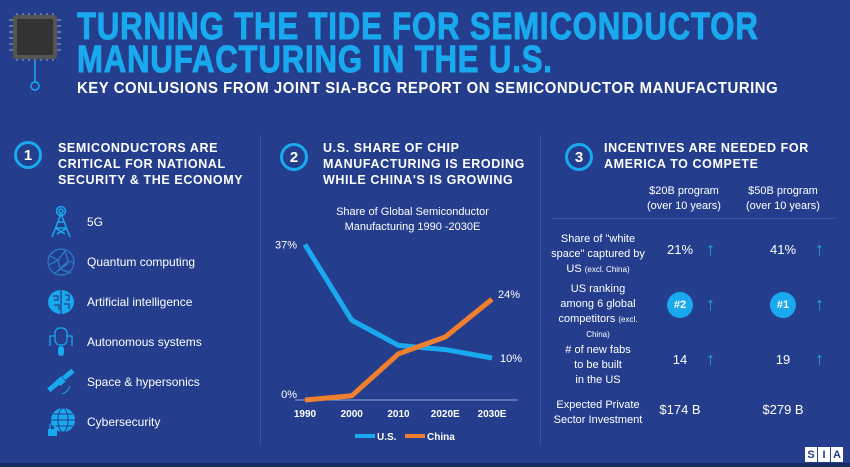  I want to click on x-tick-label: 2010, so click(398, 414).